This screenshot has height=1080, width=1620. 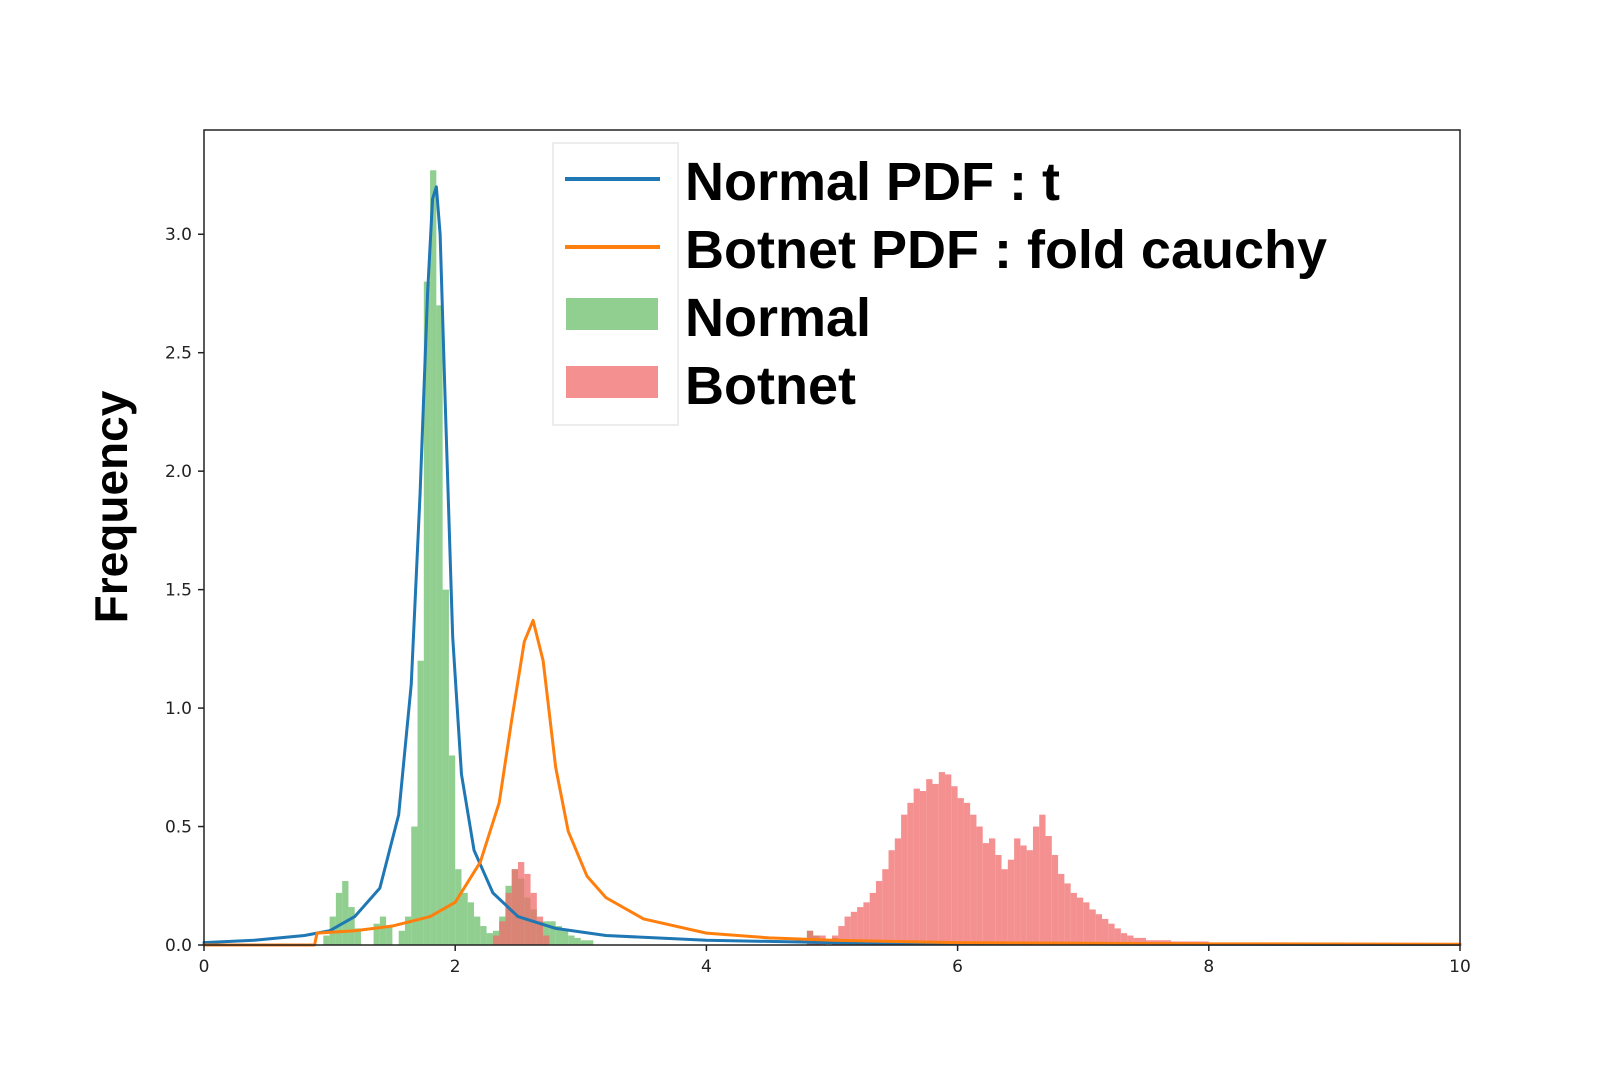 What do you see at coordinates (178, 946) in the screenshot?
I see `y-tick-label: 0.0` at bounding box center [178, 946].